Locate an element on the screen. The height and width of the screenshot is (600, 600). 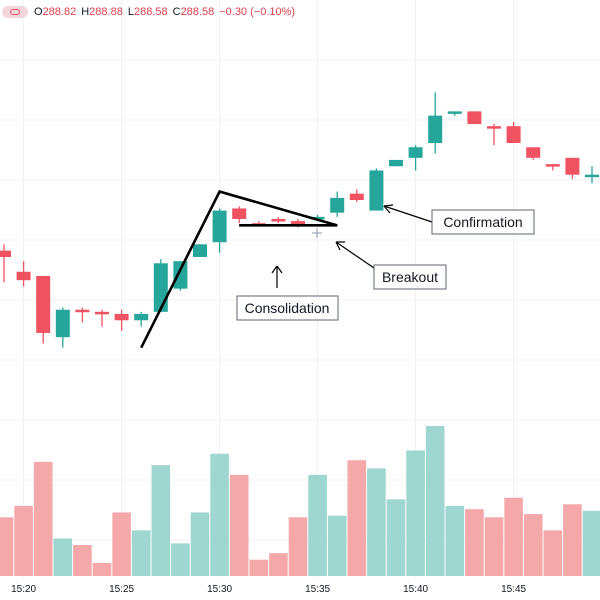
annotations: Confirmation Breakout Consolidation is located at coordinates (385, 262).